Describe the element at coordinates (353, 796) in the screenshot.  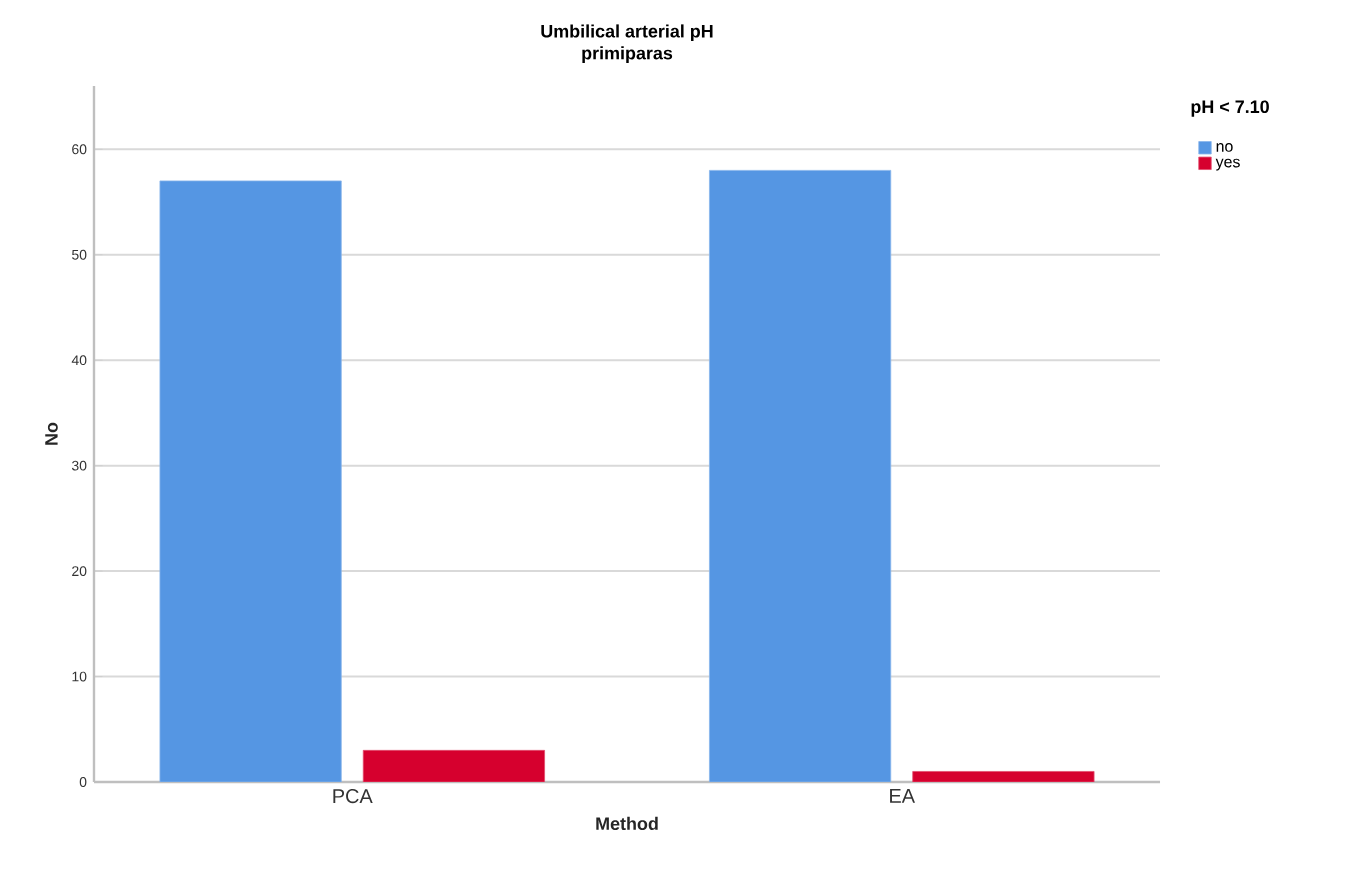
I see `x-tick-label: PCA` at that location.